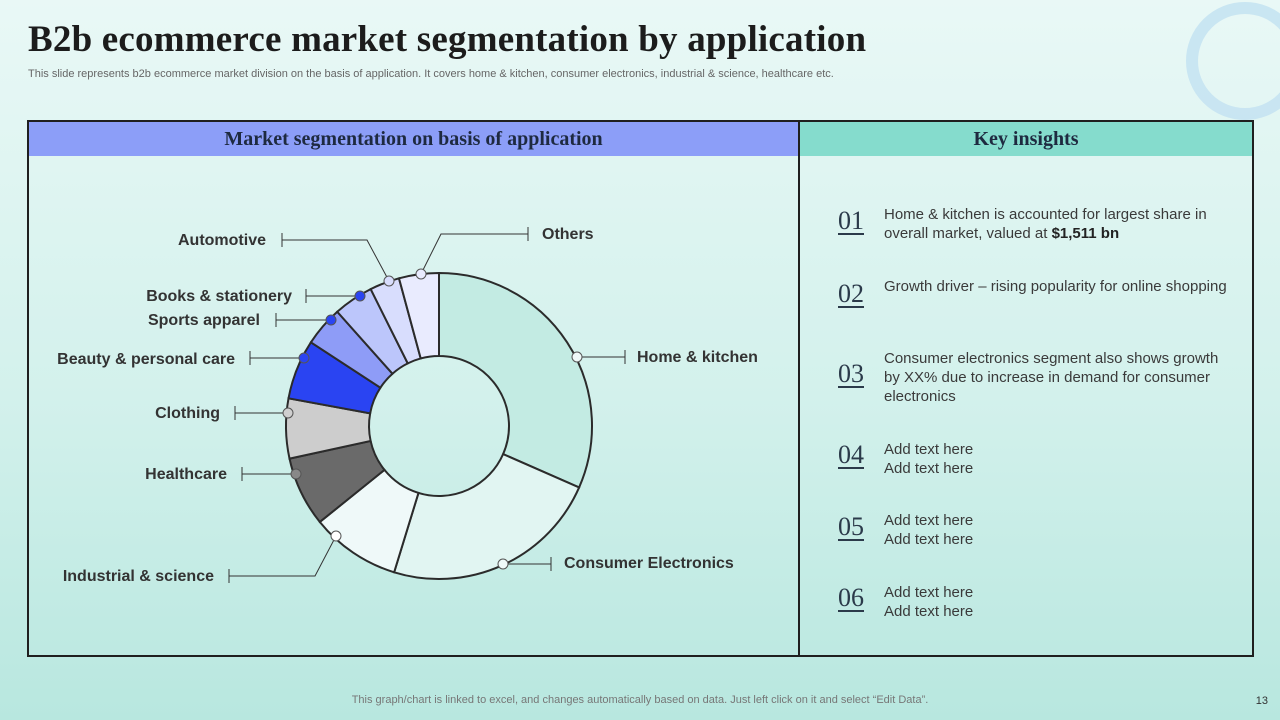  What do you see at coordinates (851, 373) in the screenshot?
I see `insight-number: 03` at bounding box center [851, 373].